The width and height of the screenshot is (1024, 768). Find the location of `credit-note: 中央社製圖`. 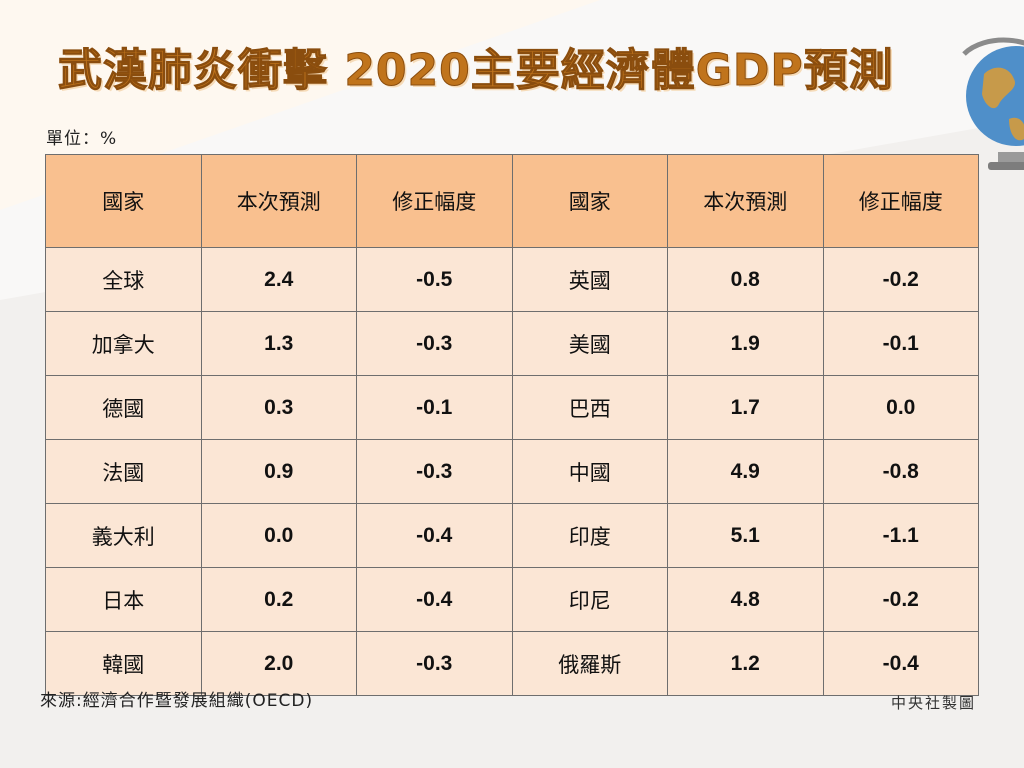

credit-note: 中央社製圖 is located at coordinates (933, 703).